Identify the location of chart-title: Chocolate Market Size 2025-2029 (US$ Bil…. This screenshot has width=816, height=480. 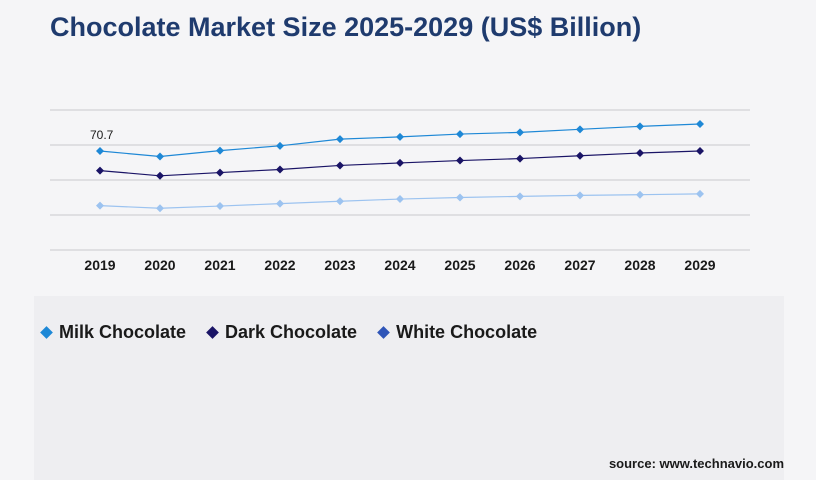
(346, 27).